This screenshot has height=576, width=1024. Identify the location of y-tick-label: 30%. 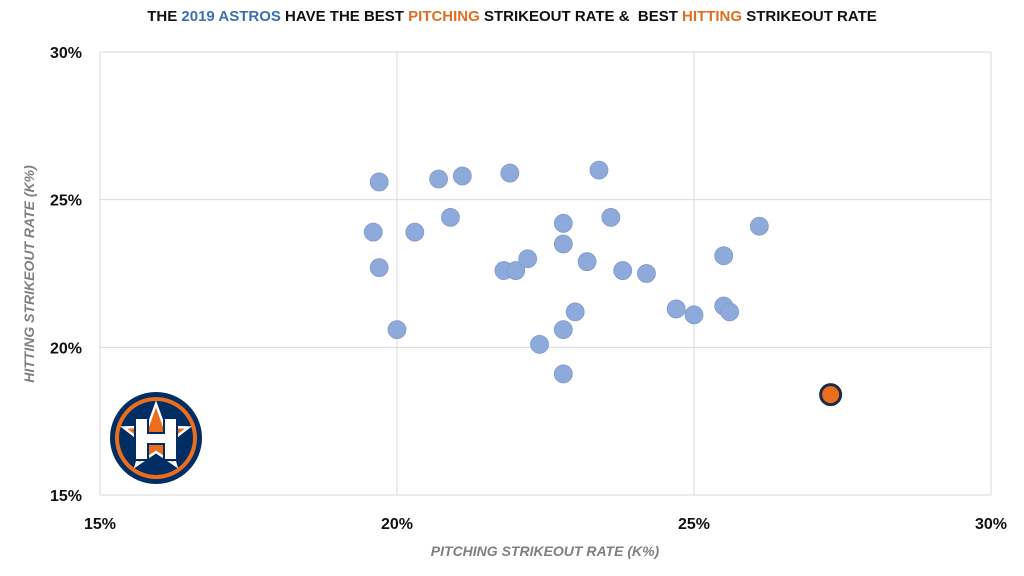
(66, 53).